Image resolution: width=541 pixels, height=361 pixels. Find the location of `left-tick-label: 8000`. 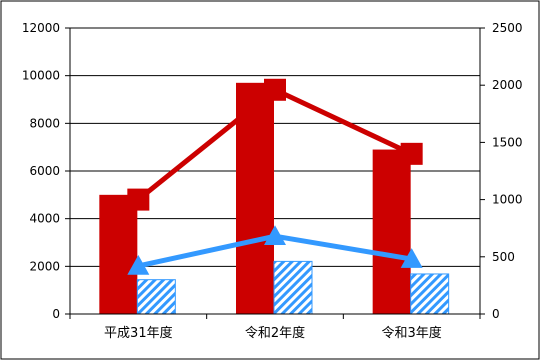

left-tick-label: 8000 is located at coordinates (44, 123).